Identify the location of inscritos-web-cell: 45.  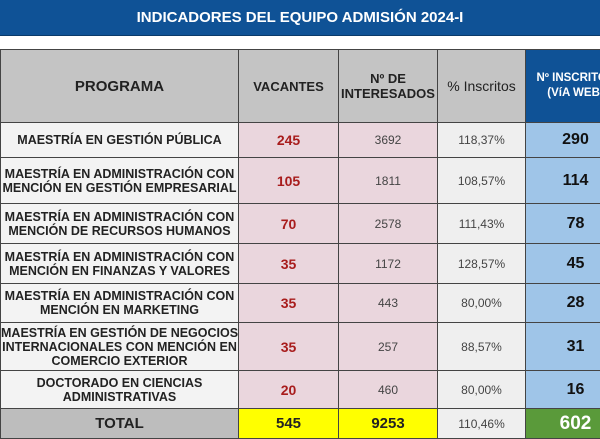
(562, 263).